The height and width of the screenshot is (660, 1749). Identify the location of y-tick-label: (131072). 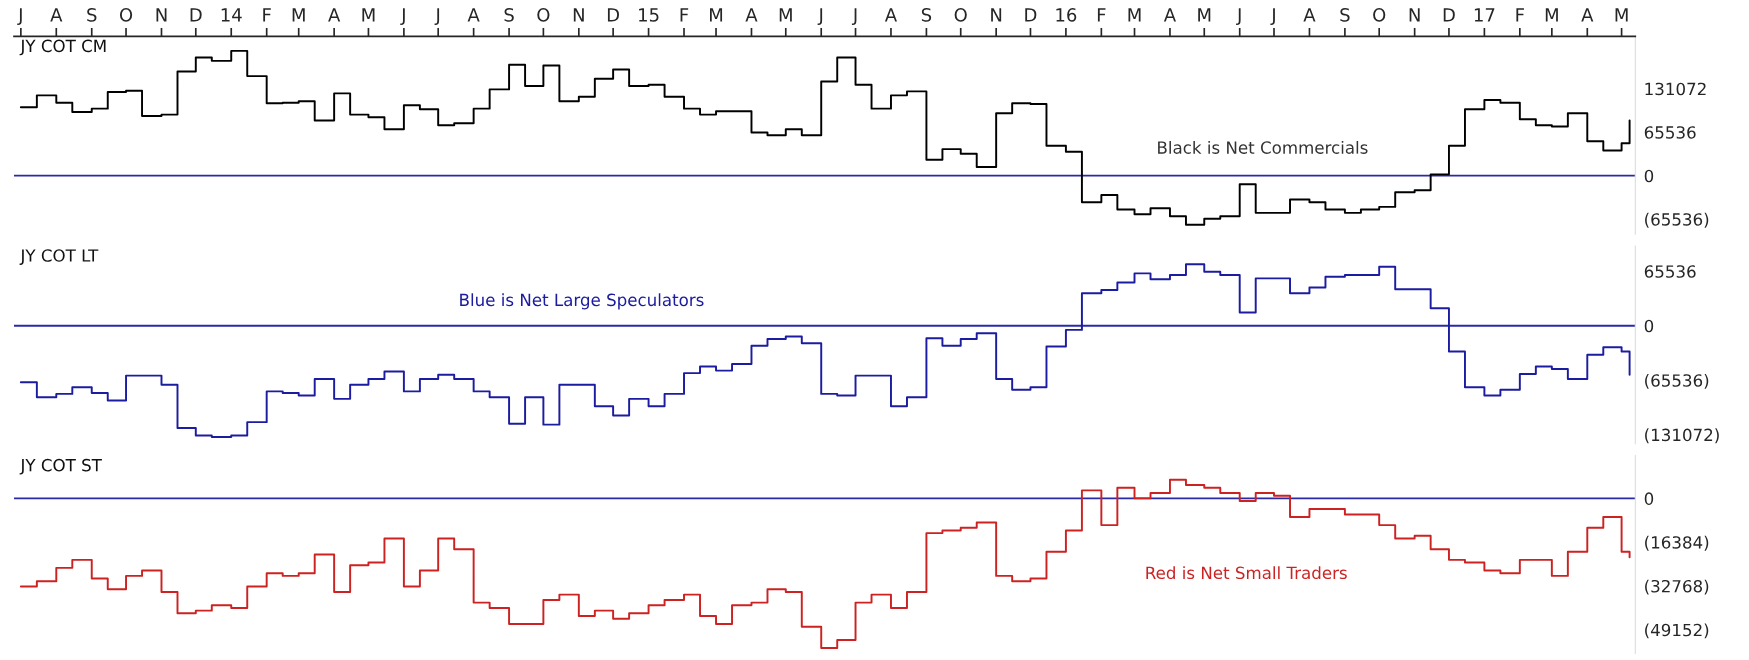
(1682, 436).